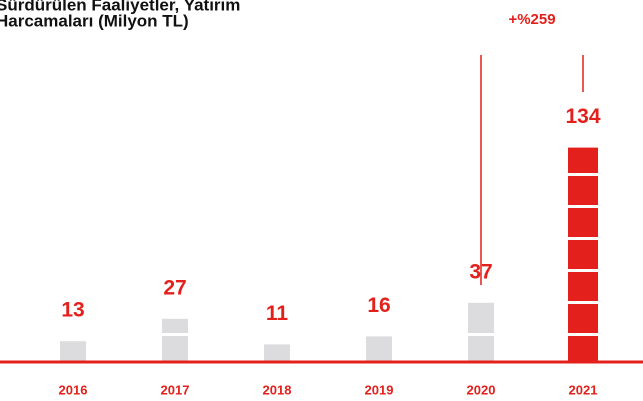  What do you see at coordinates (481, 389) in the screenshot?
I see `x-tick-label: 2020` at bounding box center [481, 389].